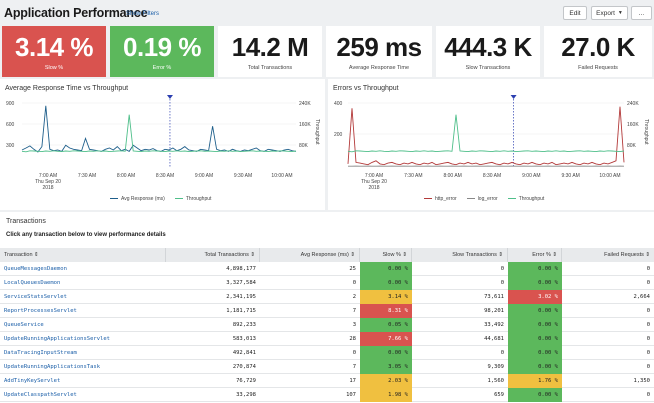 This screenshot has height=403, width=654. I want to click on chart-title: Average Response Time vs Throughput, so click(67, 88).